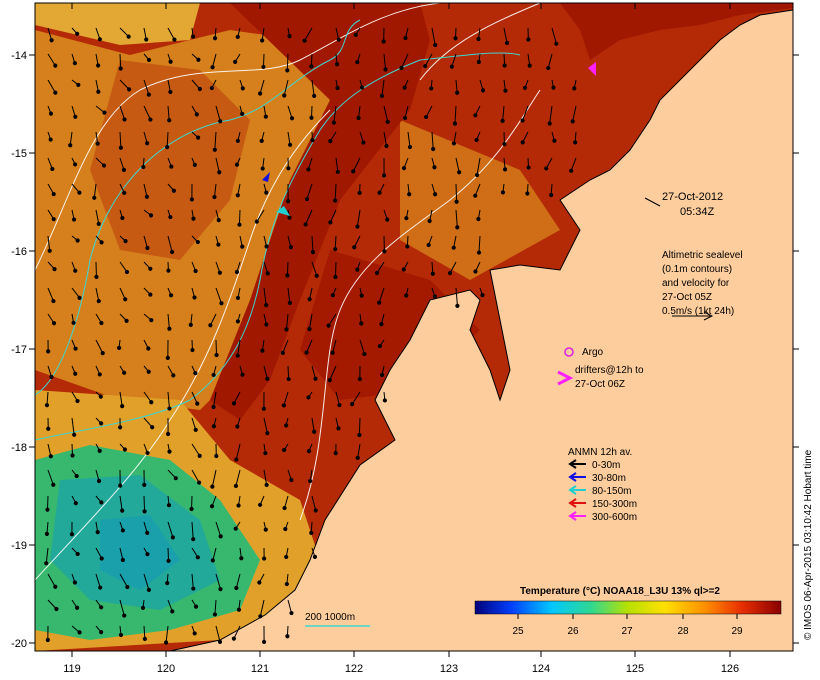 This screenshot has width=820, height=680. I want to click on anmn-title: ANMN 12h av., so click(600, 452).